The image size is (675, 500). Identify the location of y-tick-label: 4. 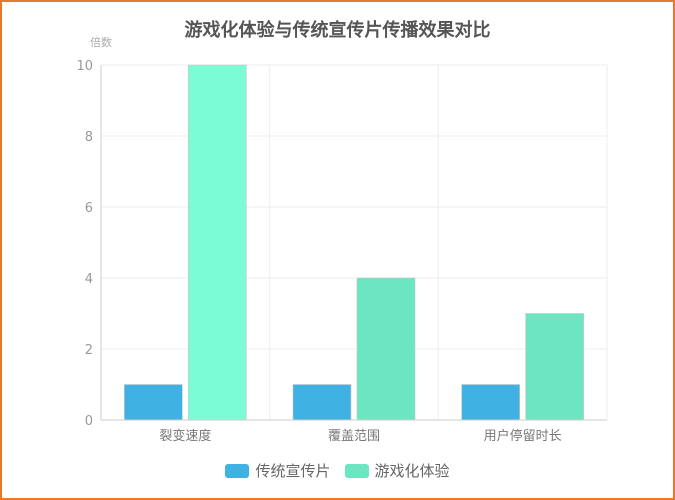
(89, 279).